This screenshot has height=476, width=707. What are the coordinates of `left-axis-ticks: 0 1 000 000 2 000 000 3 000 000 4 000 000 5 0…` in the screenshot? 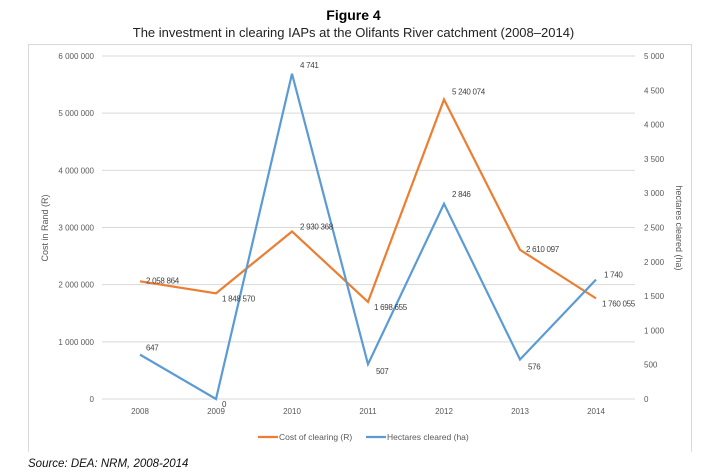 It's located at (76, 228).